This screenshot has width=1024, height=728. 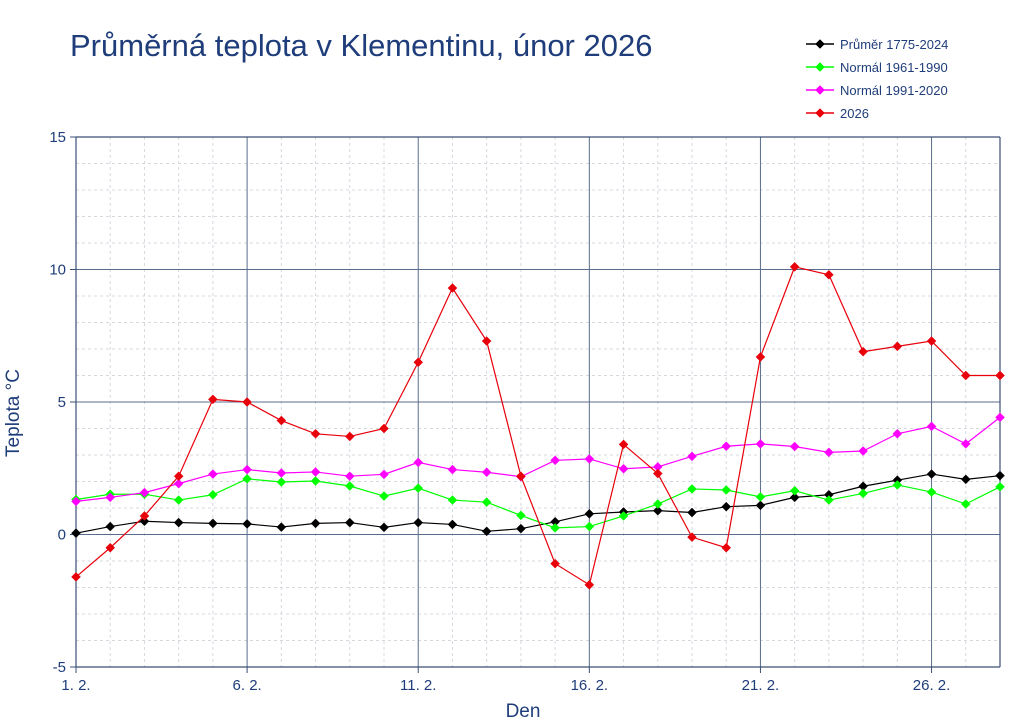 I want to click on legend-item: 2026, so click(x=837, y=113).